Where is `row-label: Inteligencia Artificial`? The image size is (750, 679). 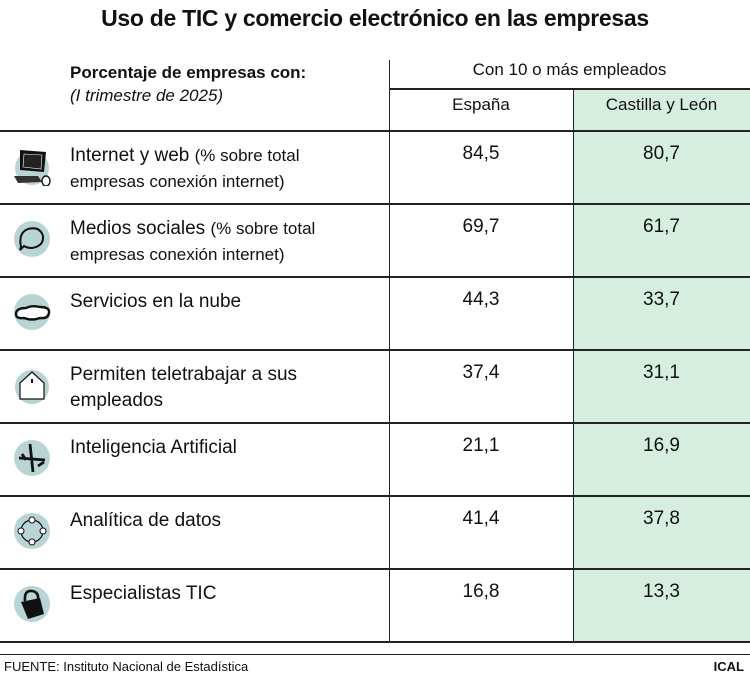
row-label: Inteligencia Artificial is located at coordinates (200, 448).